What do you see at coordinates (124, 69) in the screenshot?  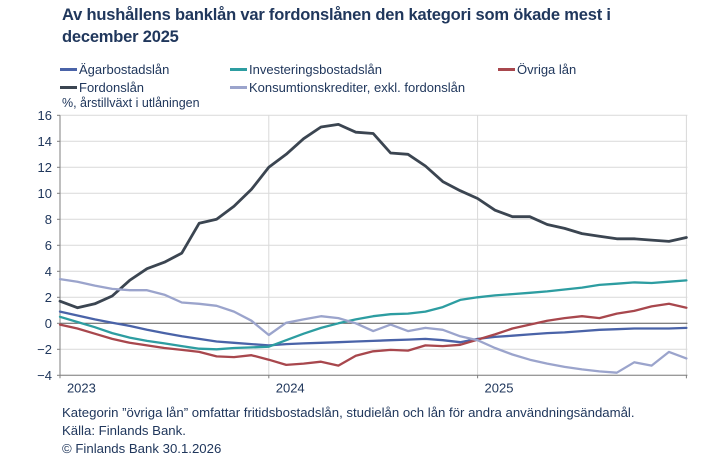 I see `legend-label: Ägarbostadslån` at bounding box center [124, 69].